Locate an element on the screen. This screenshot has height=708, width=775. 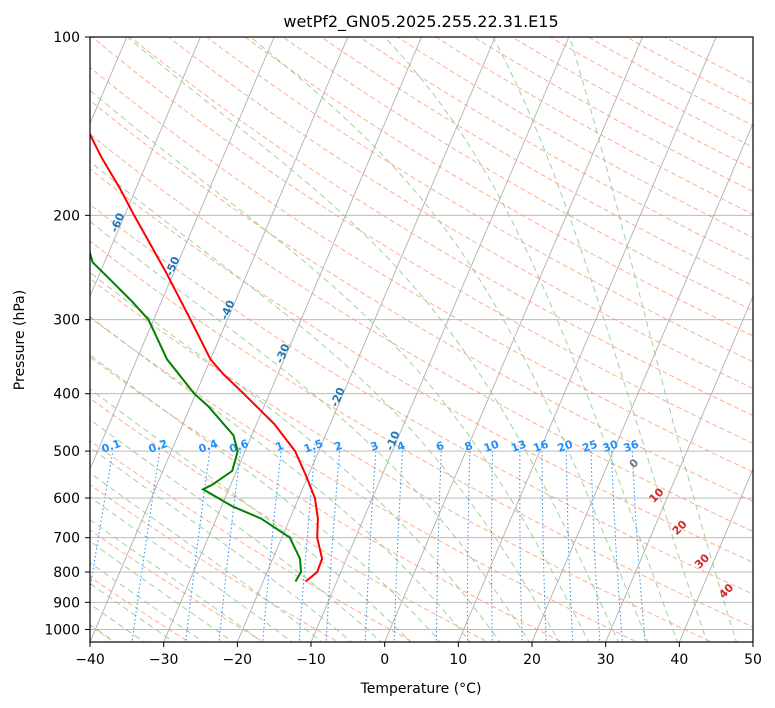
chart-title: wetPf2_GN05.2025.255.22.31.E15 is located at coordinates (420, 22).